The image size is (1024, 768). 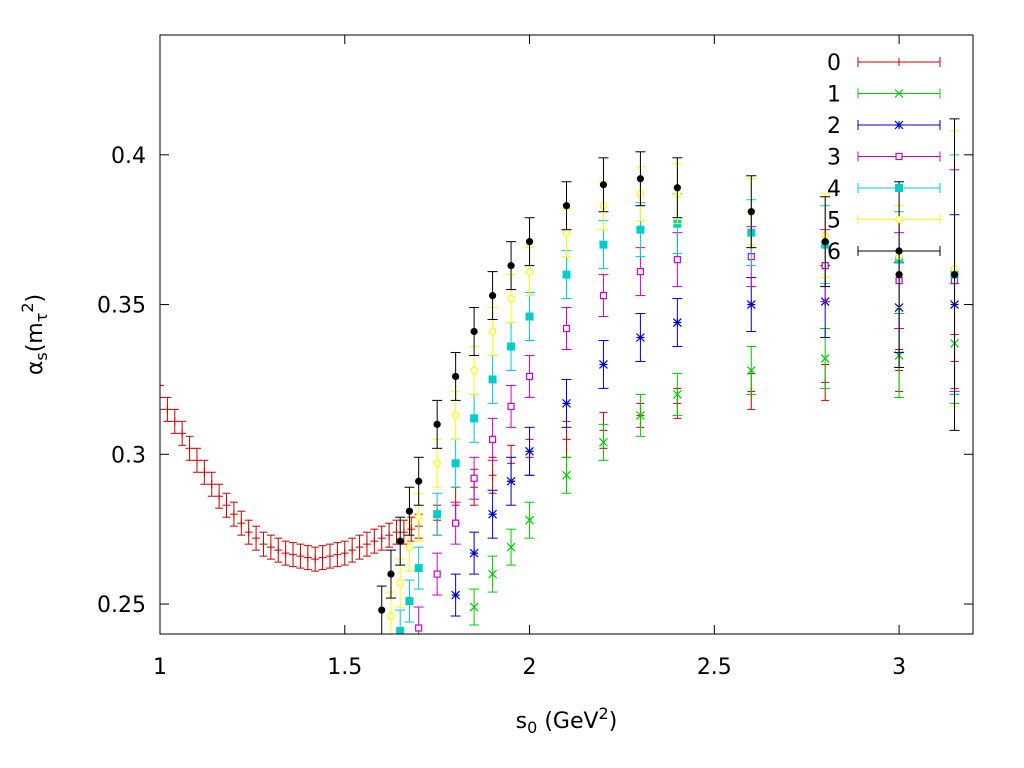 What do you see at coordinates (884, 95) in the screenshot?
I see `legend-item: 1` at bounding box center [884, 95].